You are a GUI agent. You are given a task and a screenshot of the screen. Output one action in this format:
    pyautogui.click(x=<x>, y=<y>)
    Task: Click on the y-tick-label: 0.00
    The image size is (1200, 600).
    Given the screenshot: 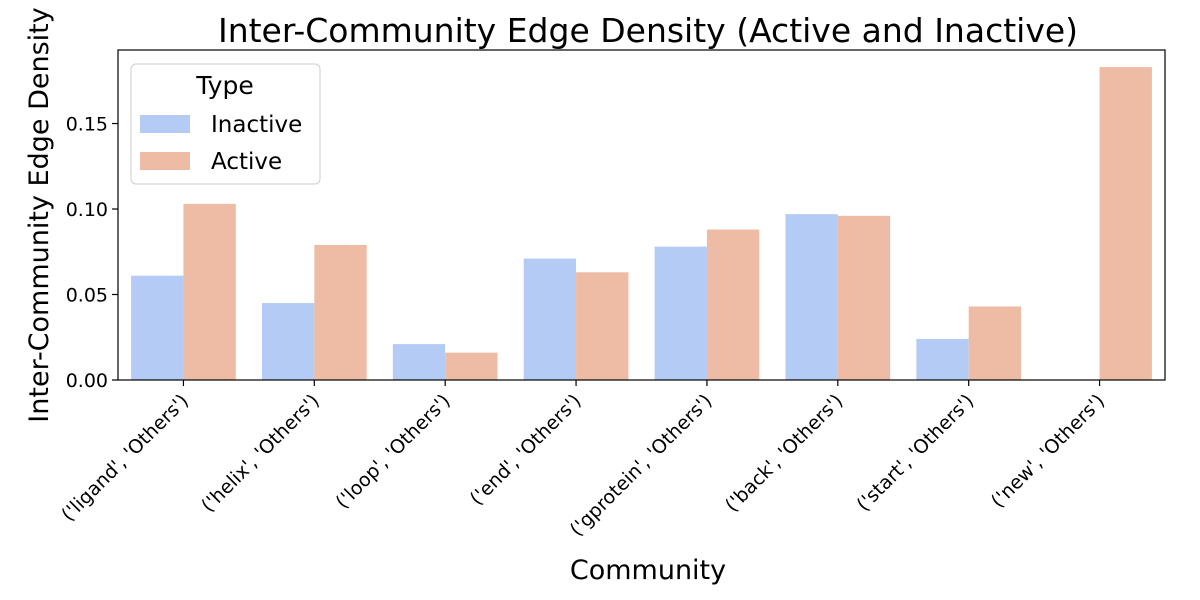 What is the action you would take?
    pyautogui.click(x=87, y=381)
    